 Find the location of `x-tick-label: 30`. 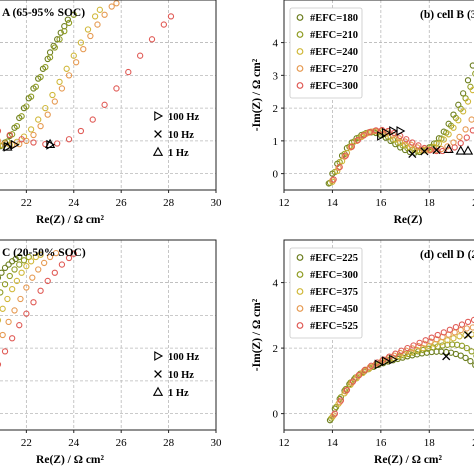

x-tick-label: 30 is located at coordinates (217, 203).